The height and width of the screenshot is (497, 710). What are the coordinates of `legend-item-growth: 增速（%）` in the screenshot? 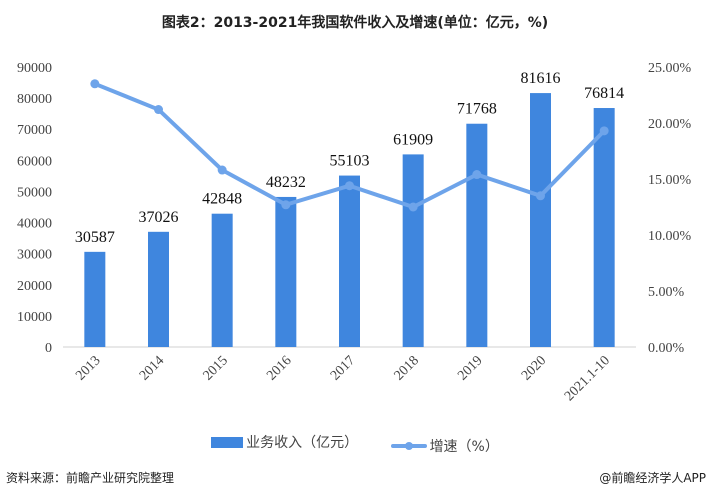 It's located at (444, 446).